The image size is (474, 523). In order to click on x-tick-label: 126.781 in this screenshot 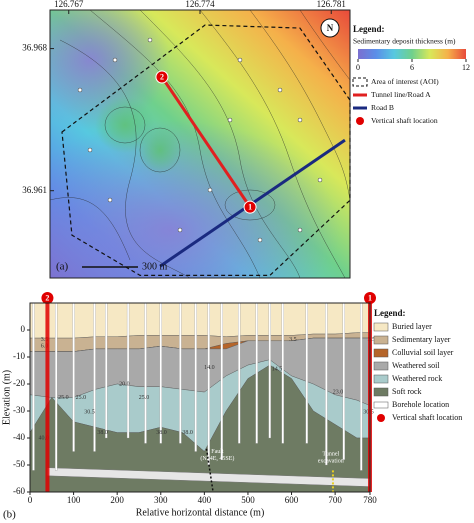, I will do `click(331, 4)`.